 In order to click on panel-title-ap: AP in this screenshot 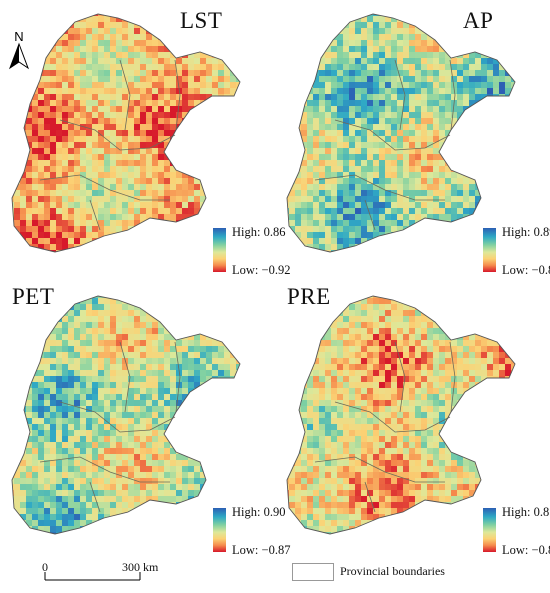, I will do `click(478, 20)`.